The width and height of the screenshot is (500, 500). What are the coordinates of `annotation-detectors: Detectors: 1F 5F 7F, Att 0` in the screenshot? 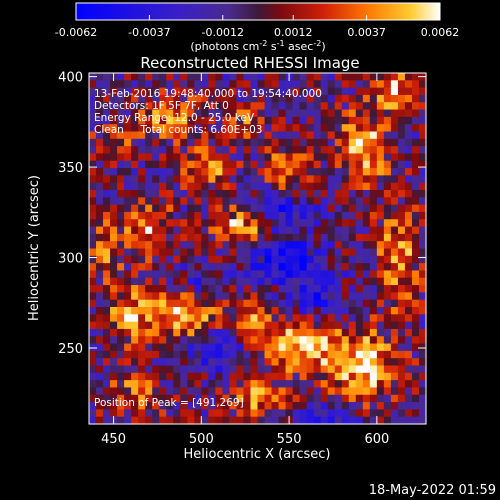 It's located at (161, 106).